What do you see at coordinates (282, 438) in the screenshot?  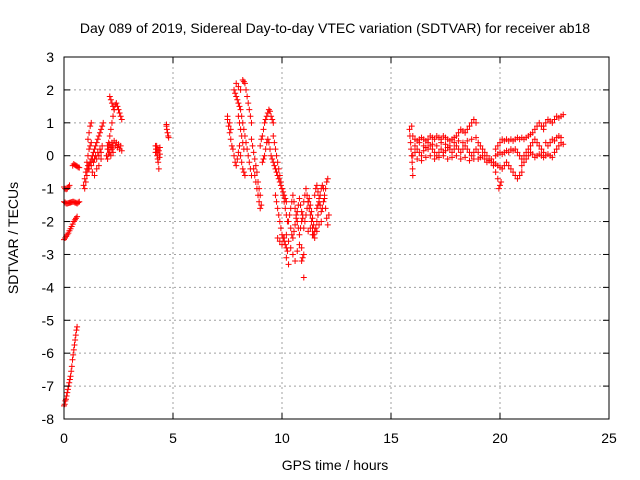 I see `x-tick-label: 10` at bounding box center [282, 438].